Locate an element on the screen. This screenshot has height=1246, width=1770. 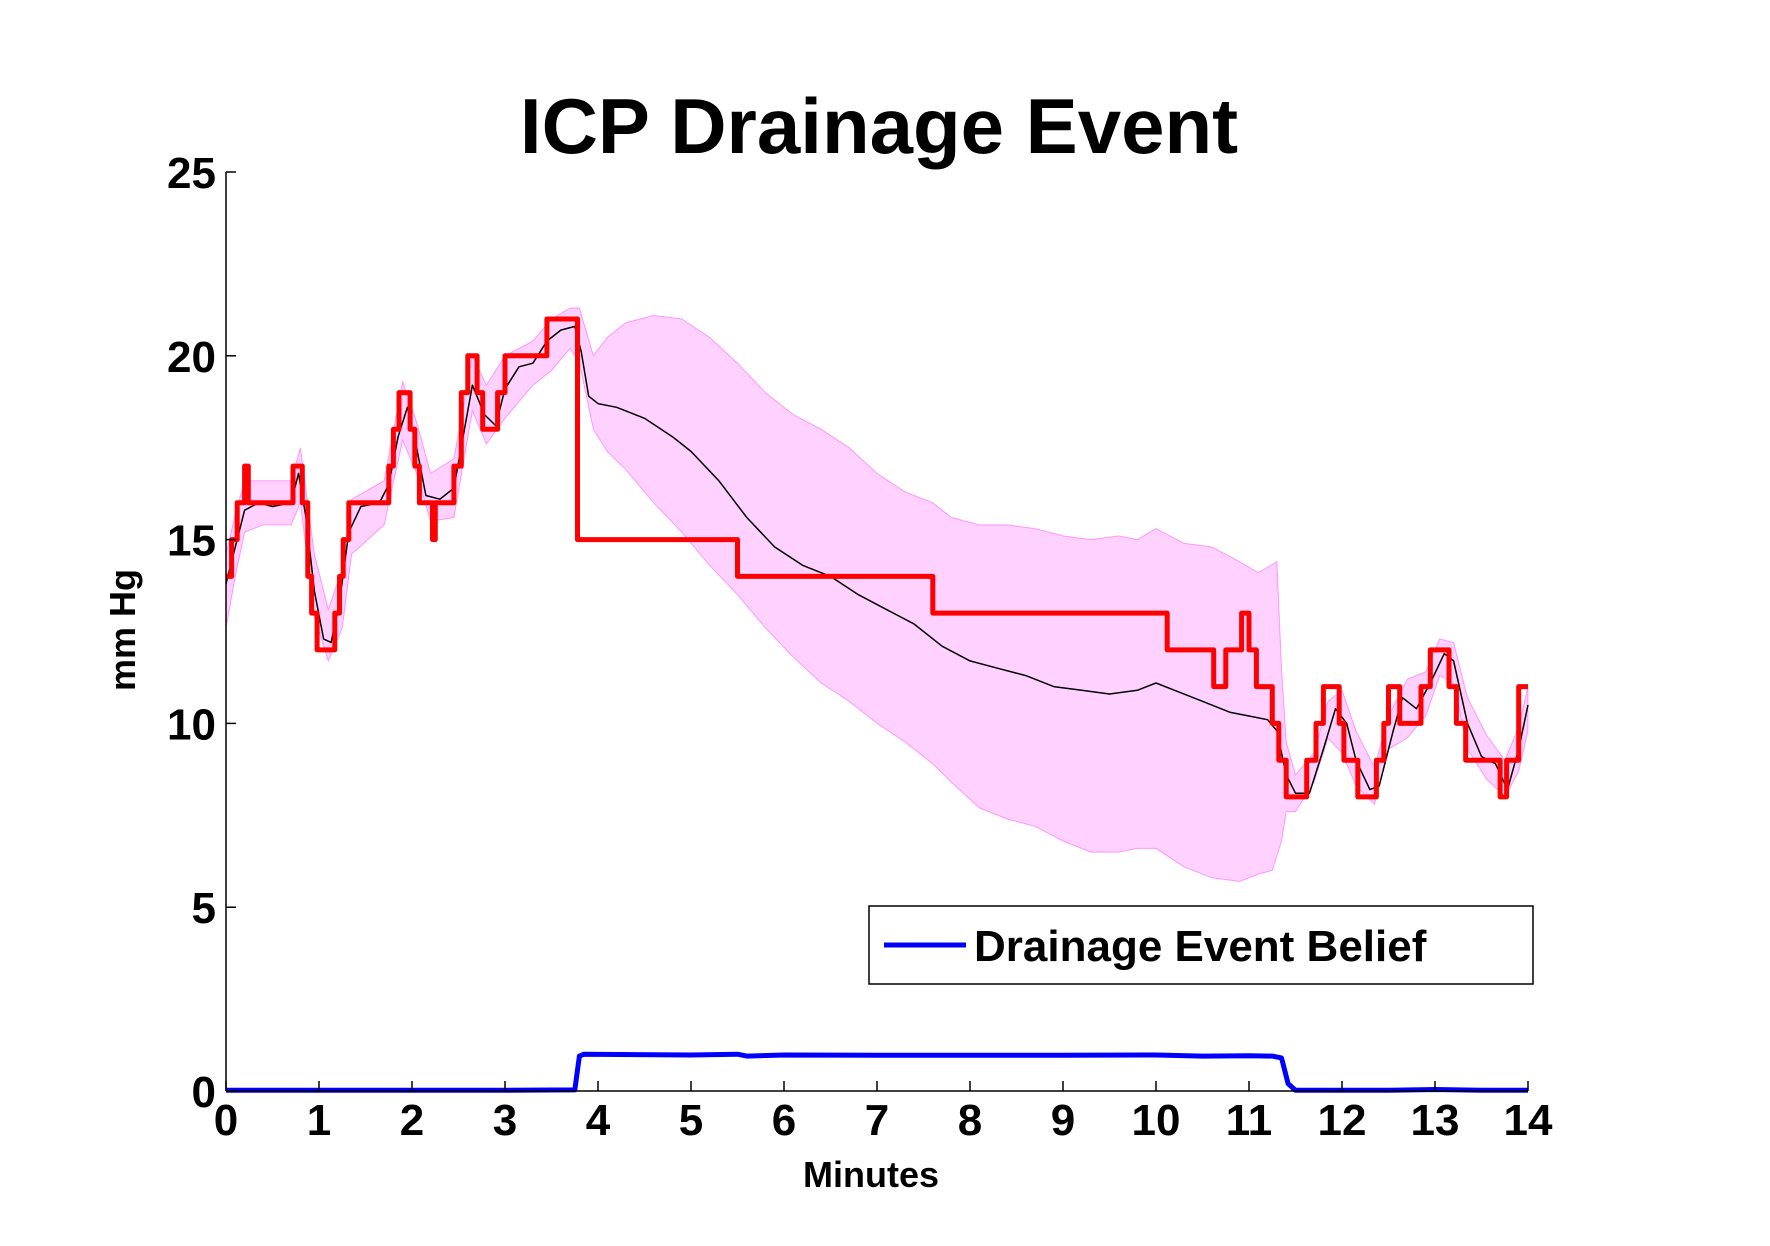
x-tick-label: 5 is located at coordinates (691, 1120).